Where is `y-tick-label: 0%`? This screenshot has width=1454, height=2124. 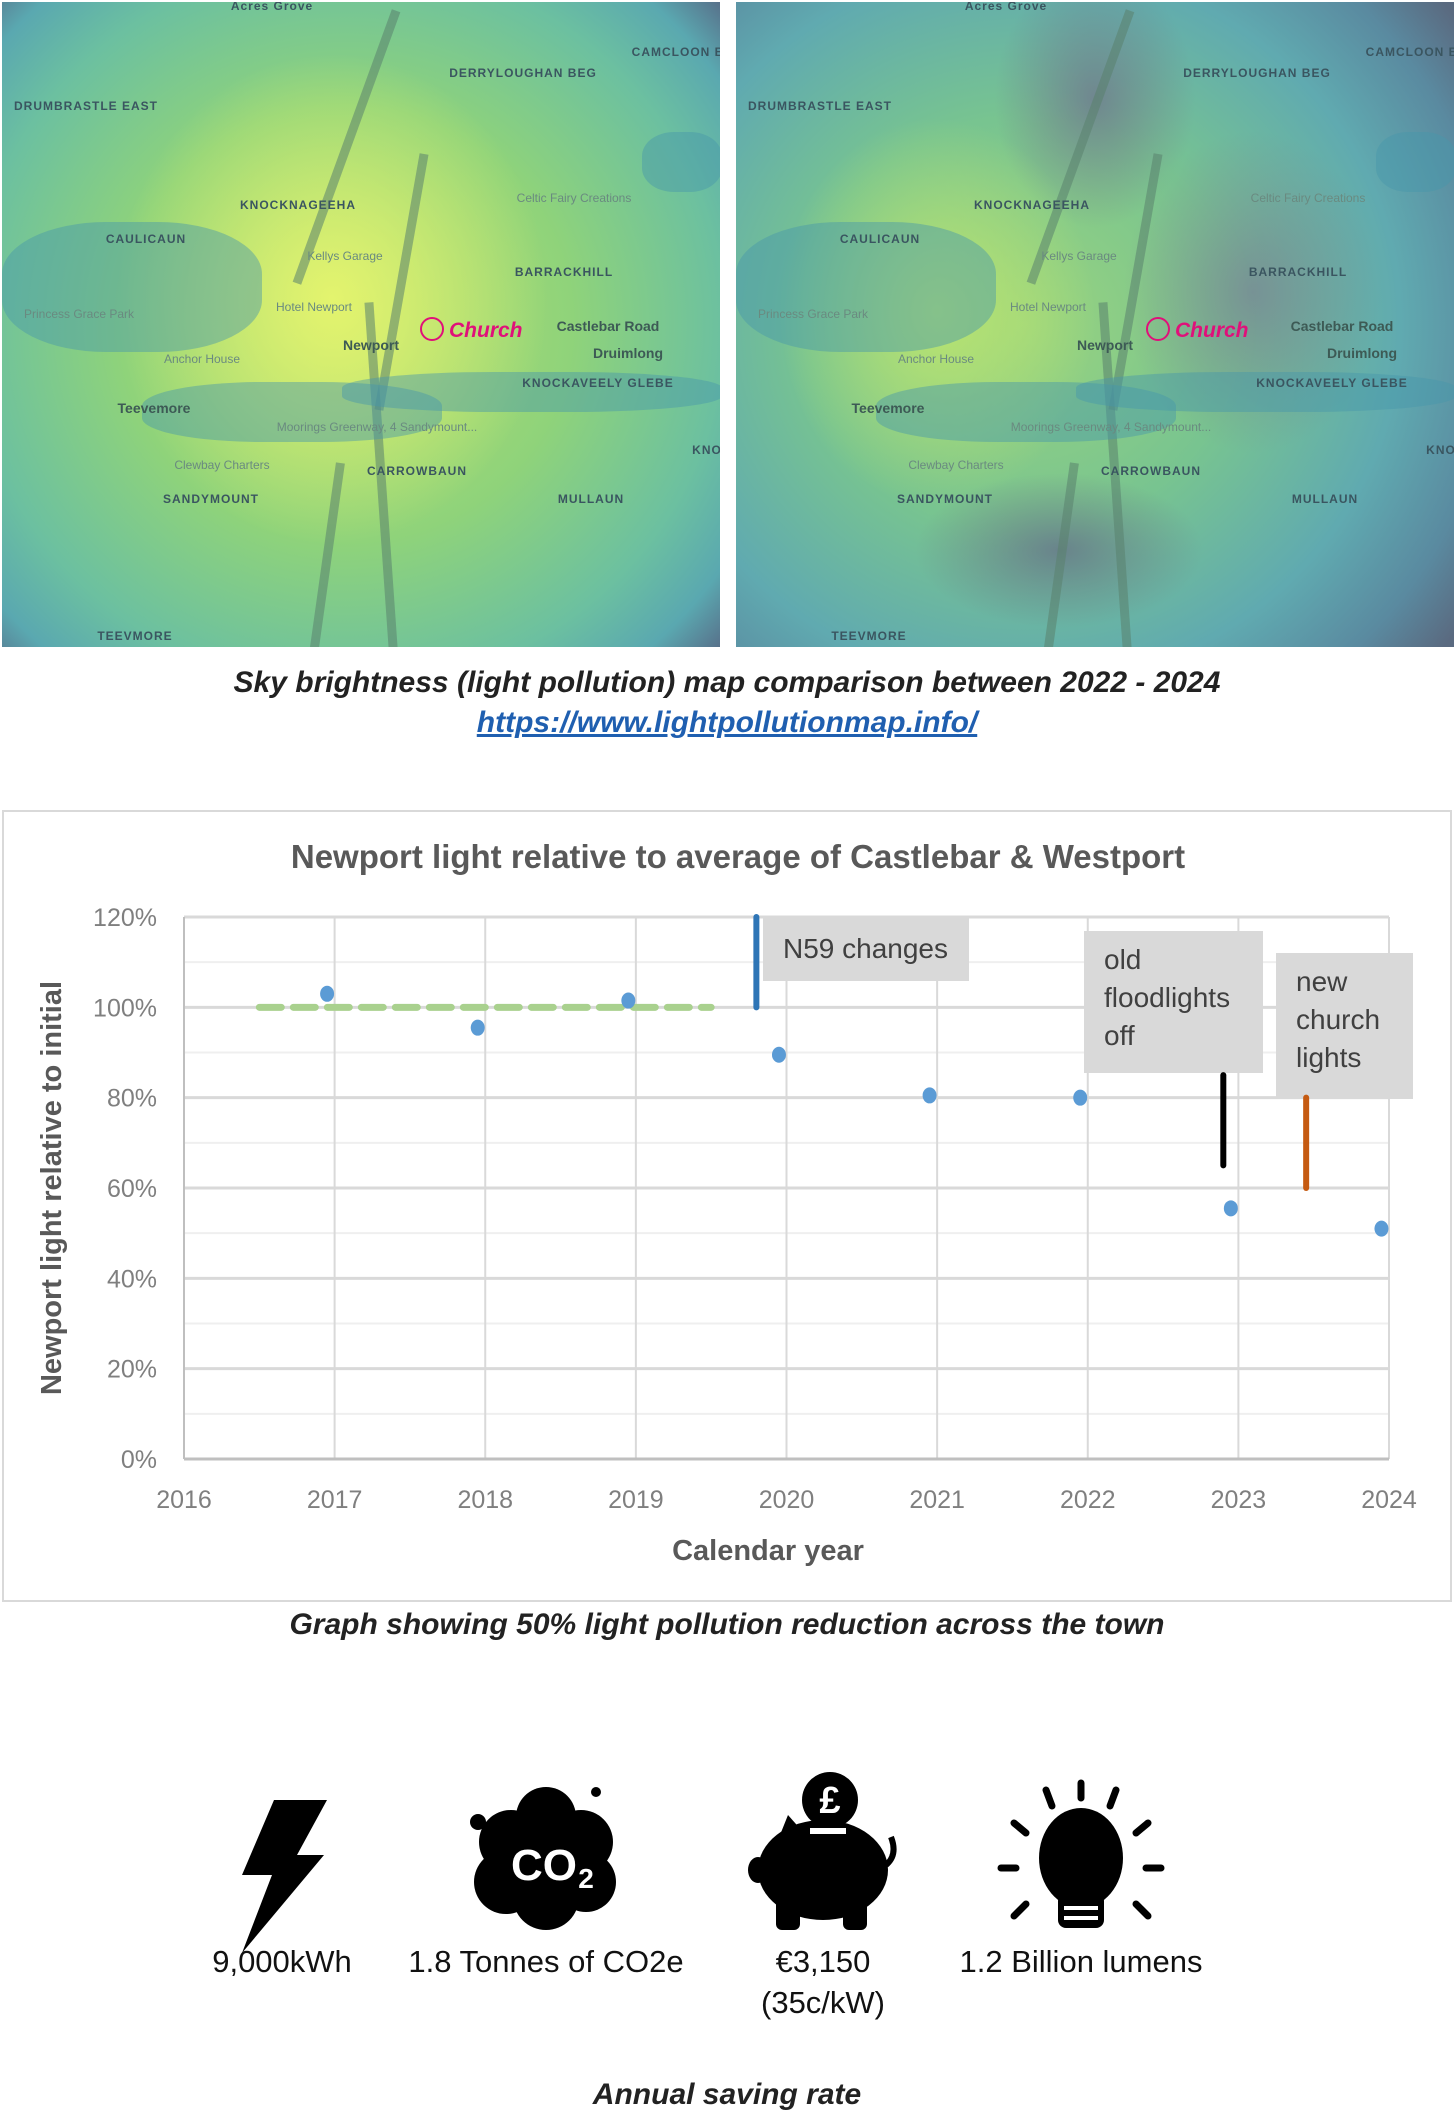
y-tick-label: 0% is located at coordinates (139, 1460).